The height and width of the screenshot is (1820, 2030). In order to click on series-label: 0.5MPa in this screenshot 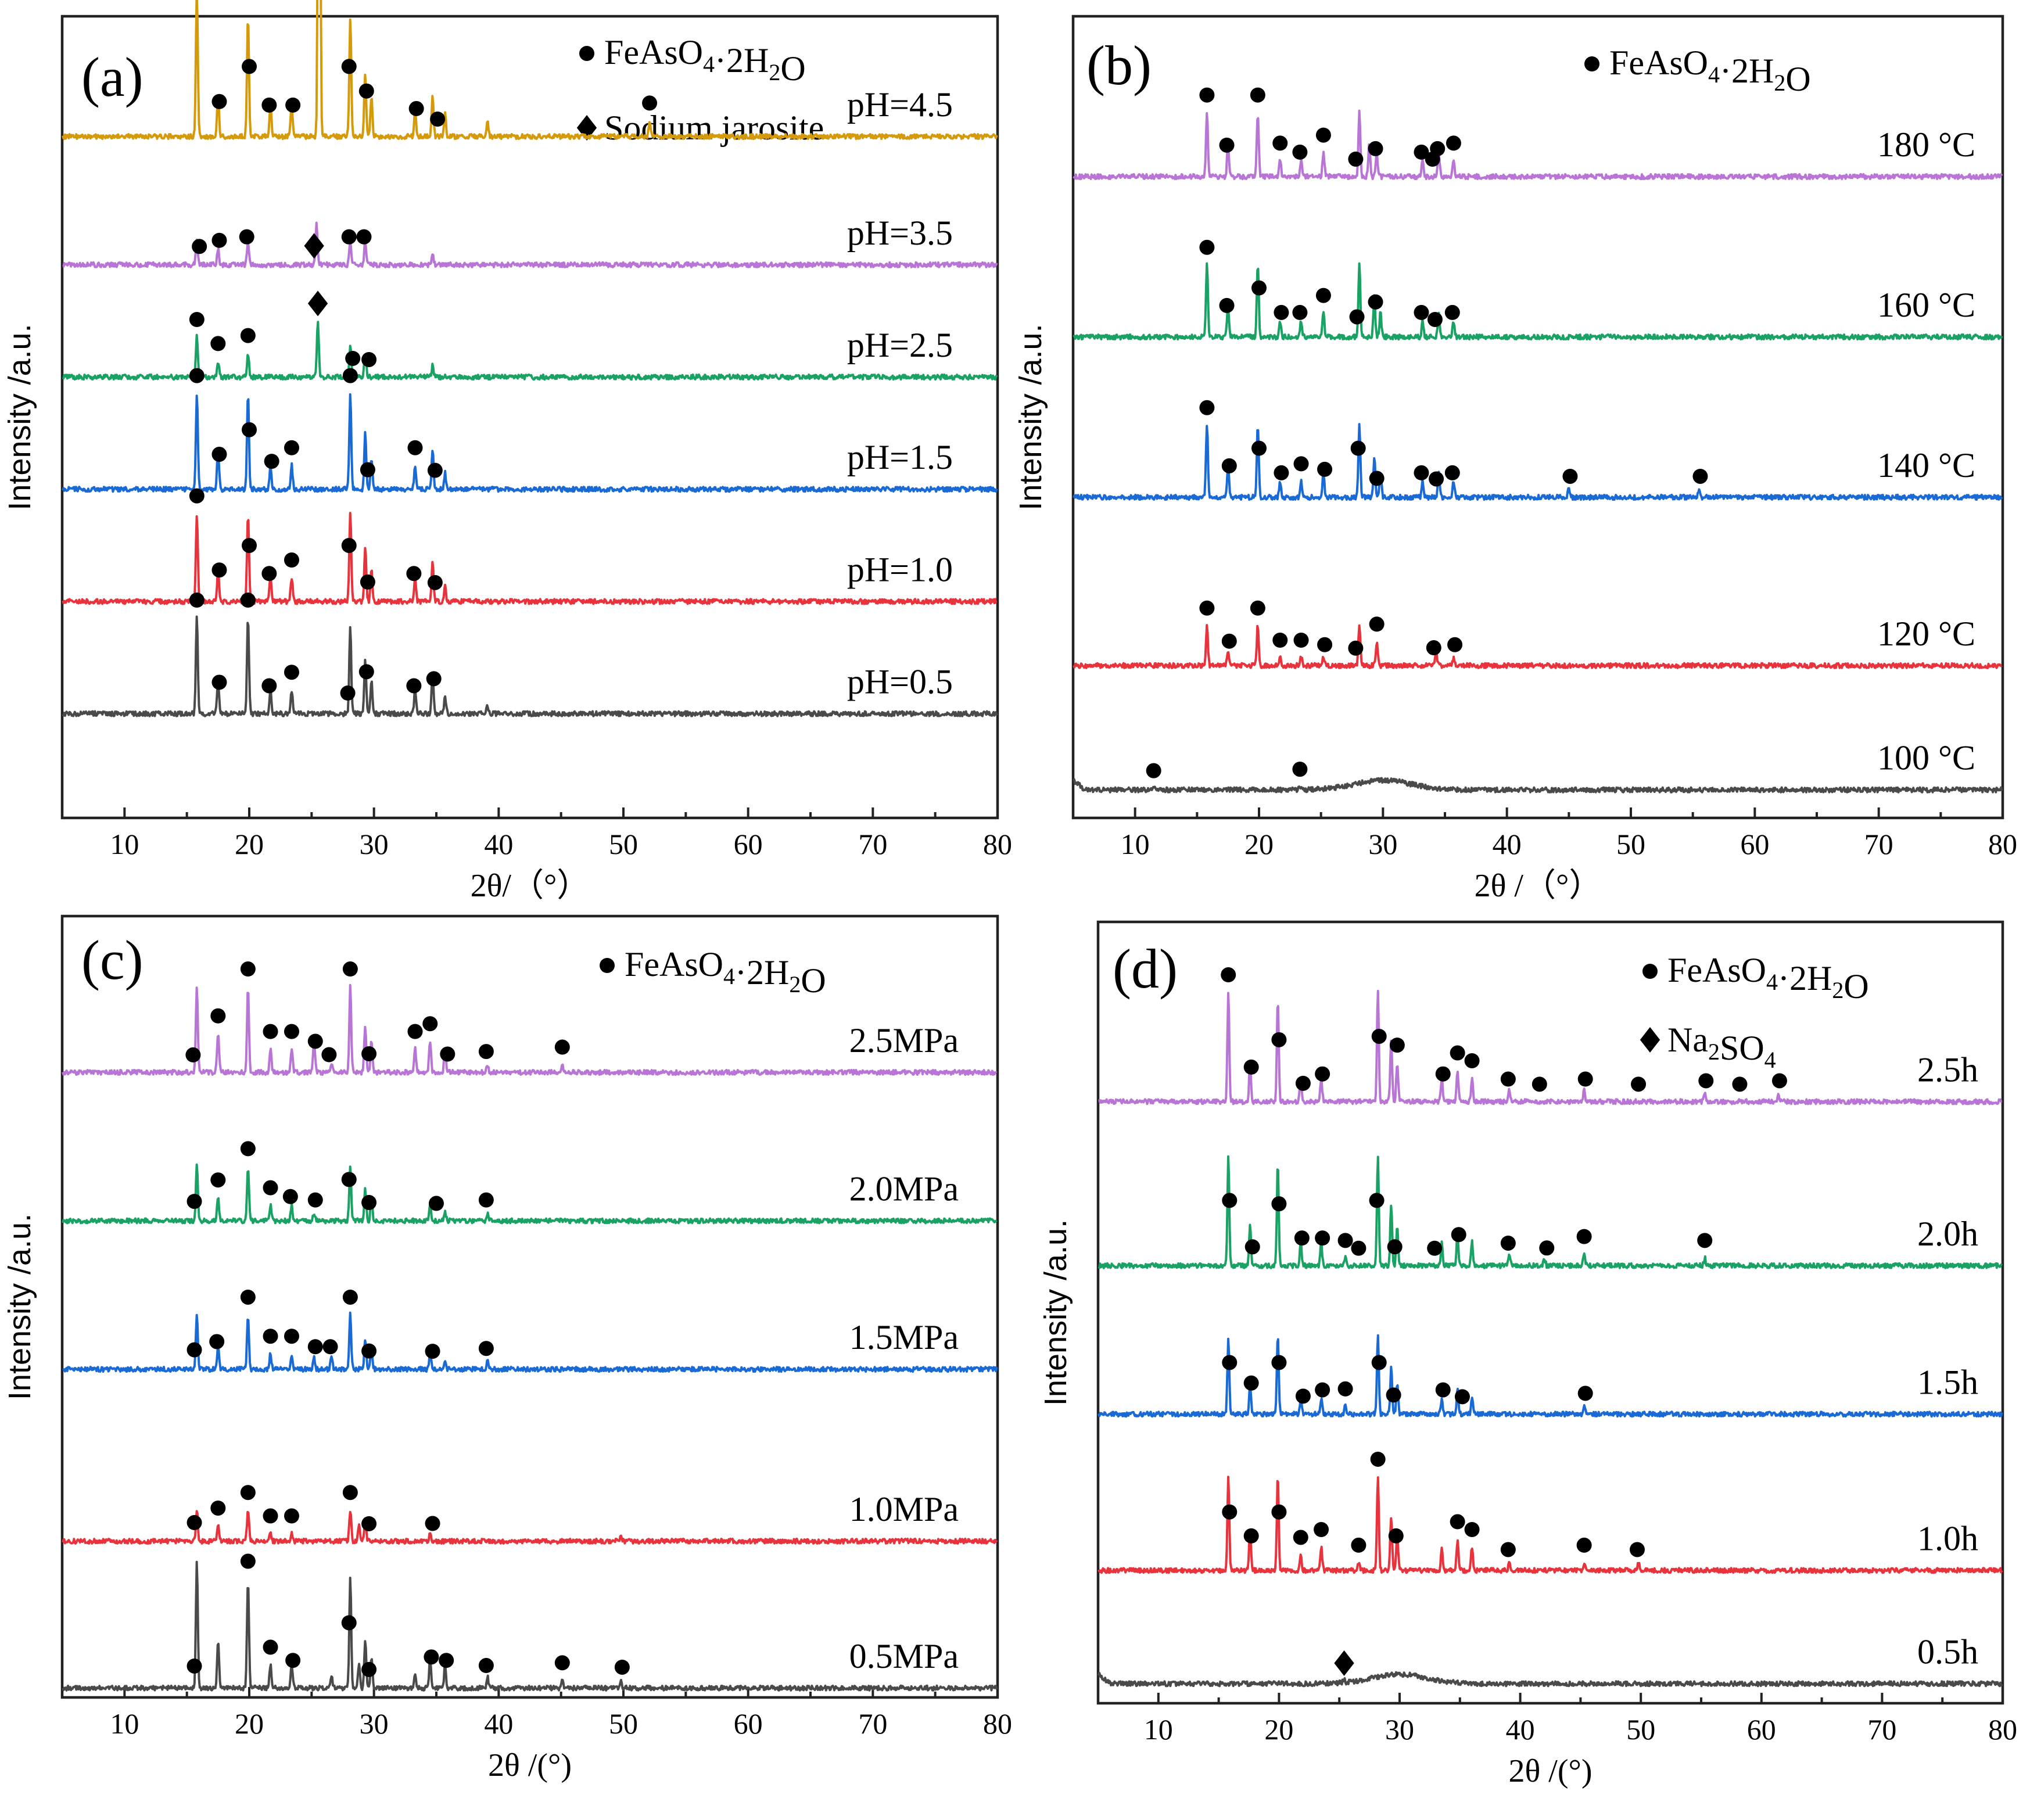, I will do `click(904, 1656)`.